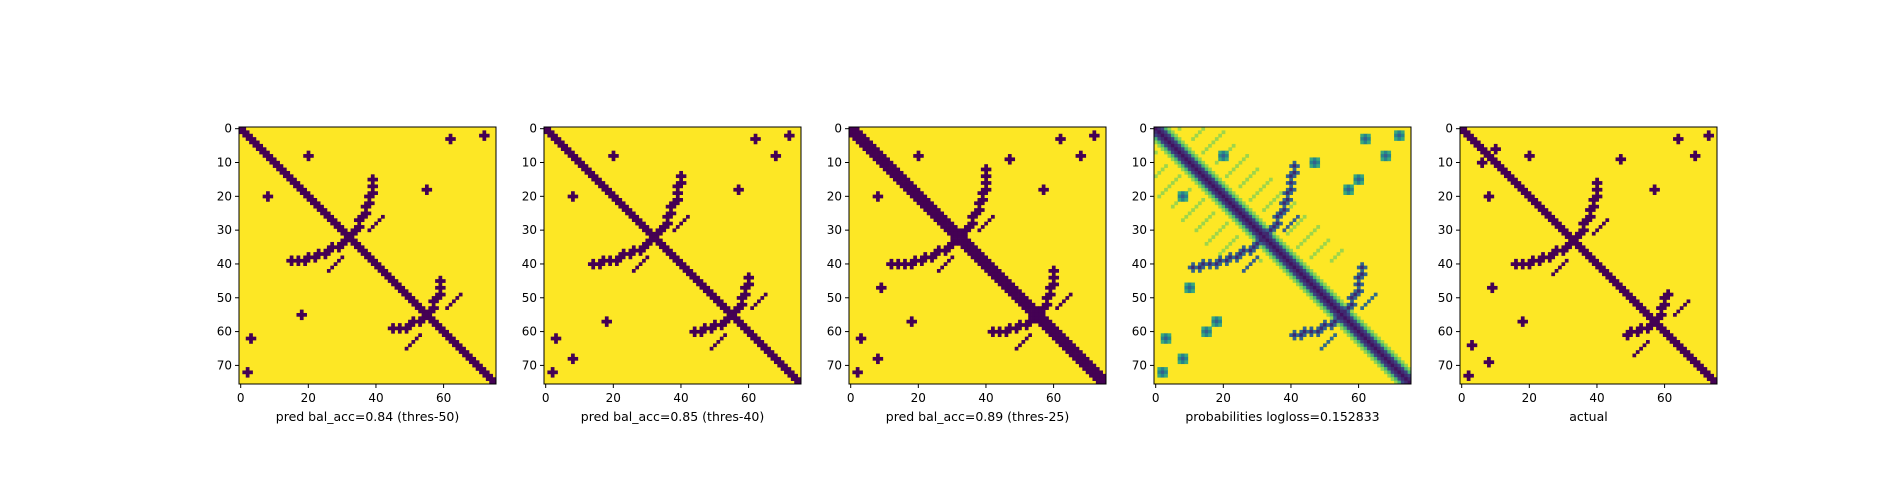 This screenshot has height=500, width=1900. Describe the element at coordinates (680, 398) in the screenshot. I see `x-tick-label: 40` at that location.